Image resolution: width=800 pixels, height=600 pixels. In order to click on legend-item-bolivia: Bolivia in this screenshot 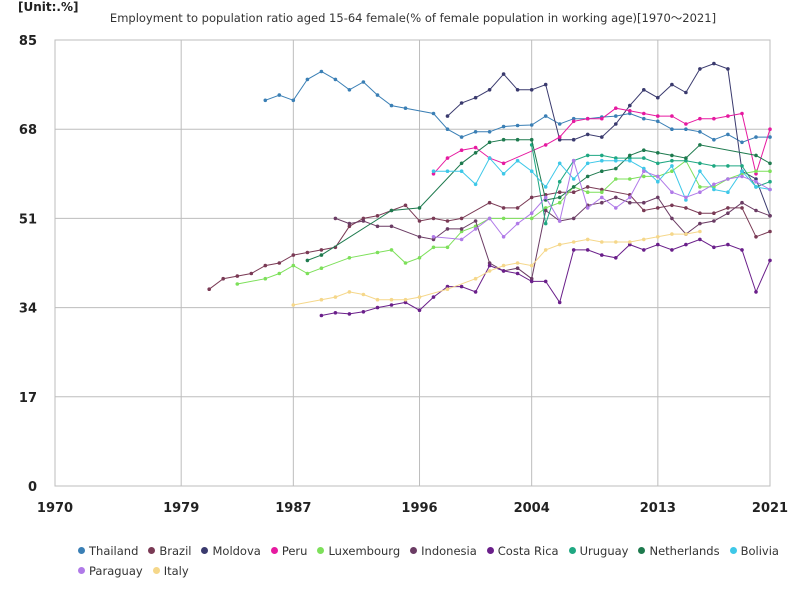, I will do `click(754, 551)`.